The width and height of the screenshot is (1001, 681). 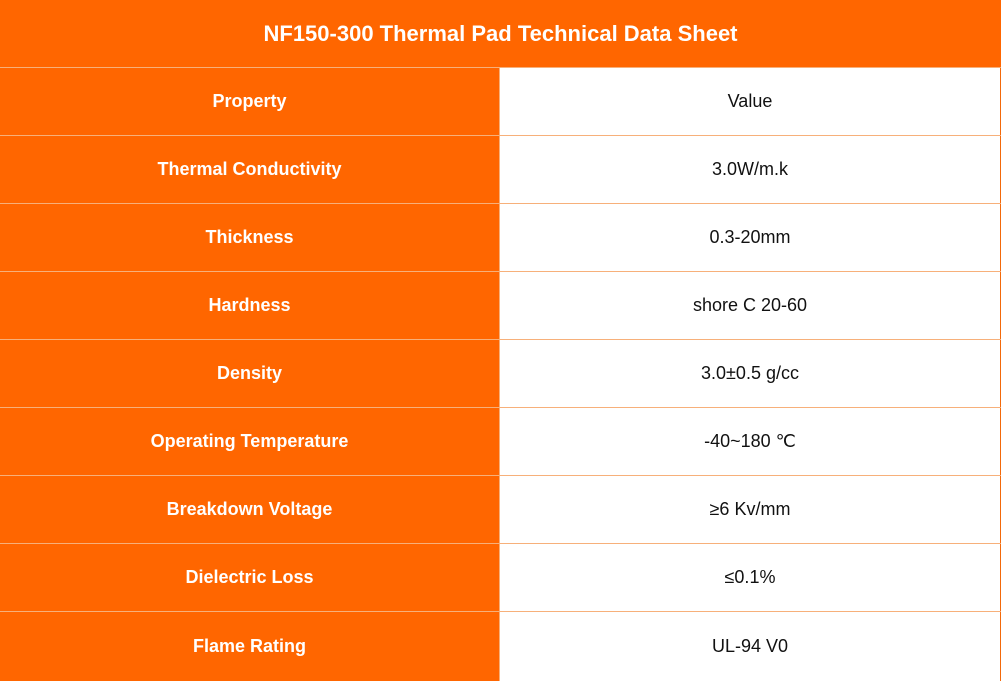 What do you see at coordinates (250, 509) in the screenshot?
I see `property-cell: Breakdown Voltage` at bounding box center [250, 509].